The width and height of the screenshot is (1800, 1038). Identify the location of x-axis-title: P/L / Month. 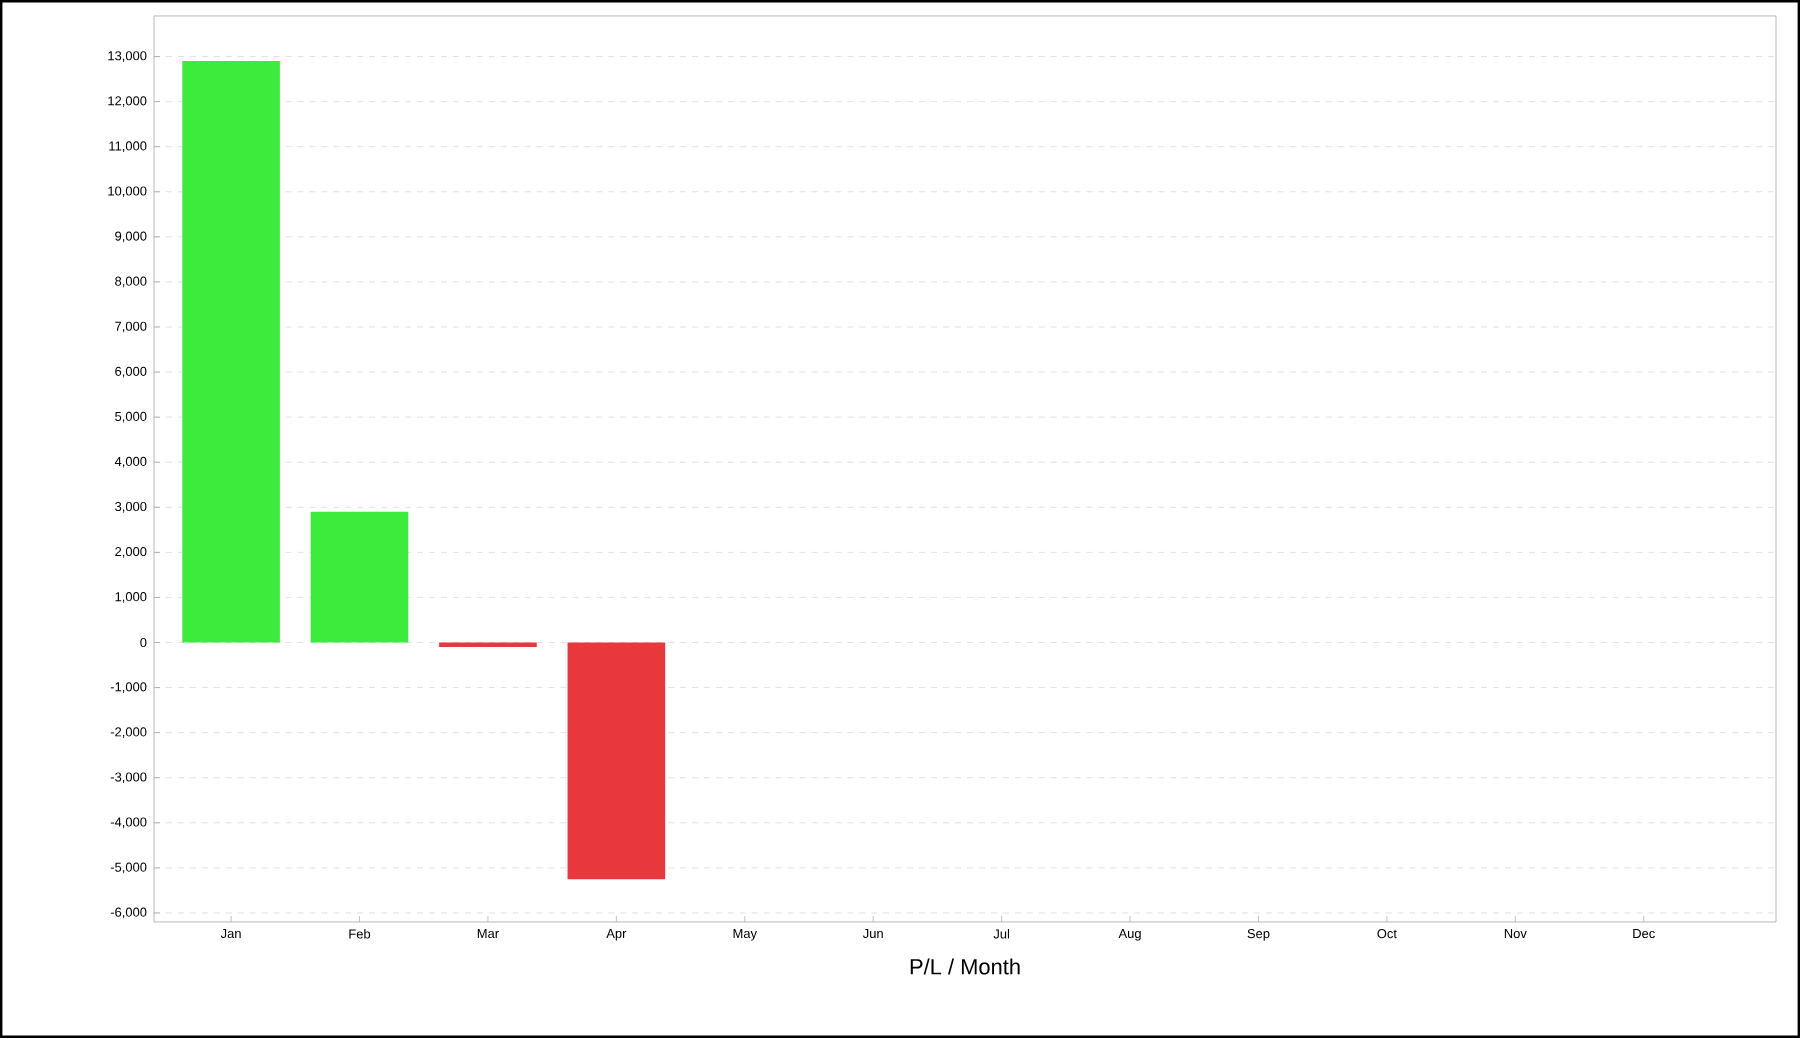
(965, 966).